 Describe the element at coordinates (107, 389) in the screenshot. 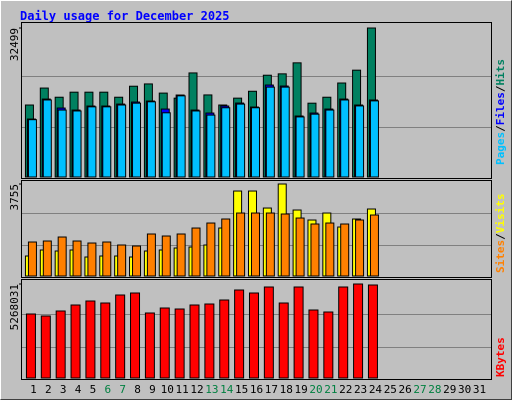

I see `x-tick-label: 6` at that location.